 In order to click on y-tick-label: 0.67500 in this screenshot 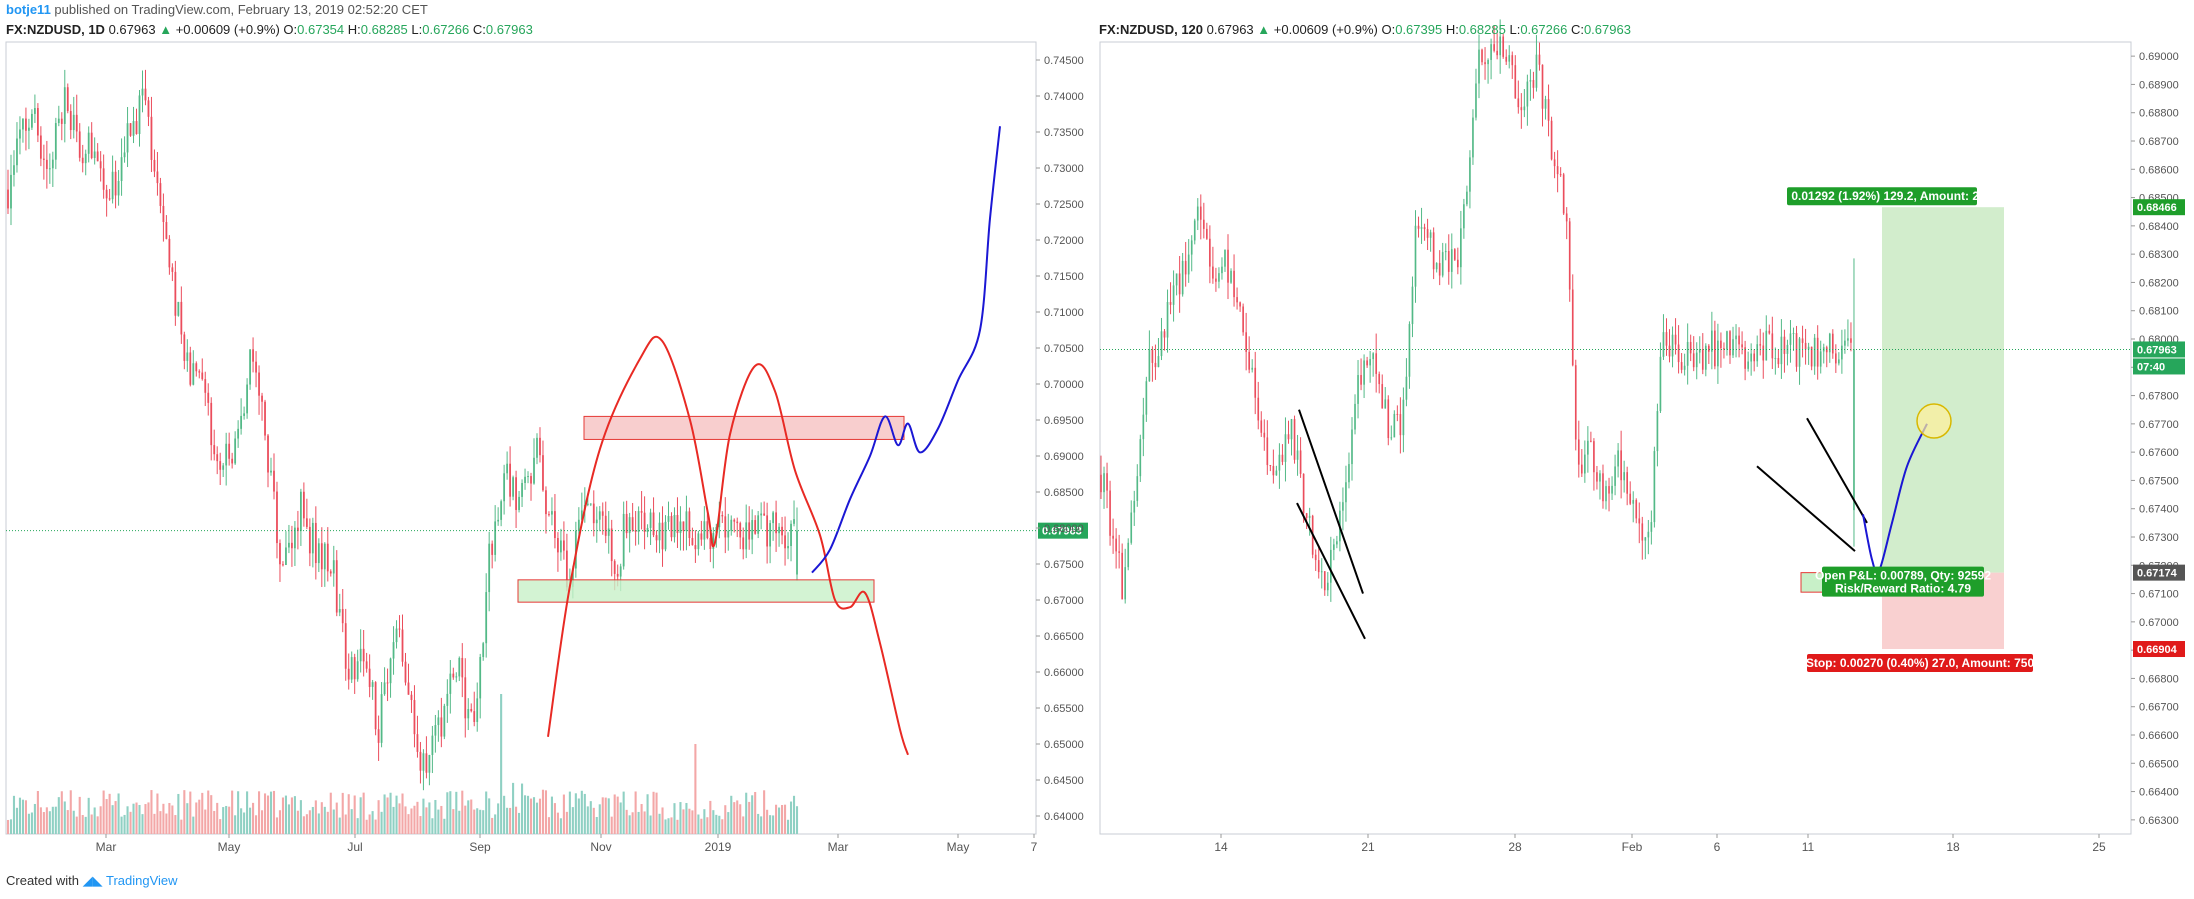, I will do `click(1064, 565)`.